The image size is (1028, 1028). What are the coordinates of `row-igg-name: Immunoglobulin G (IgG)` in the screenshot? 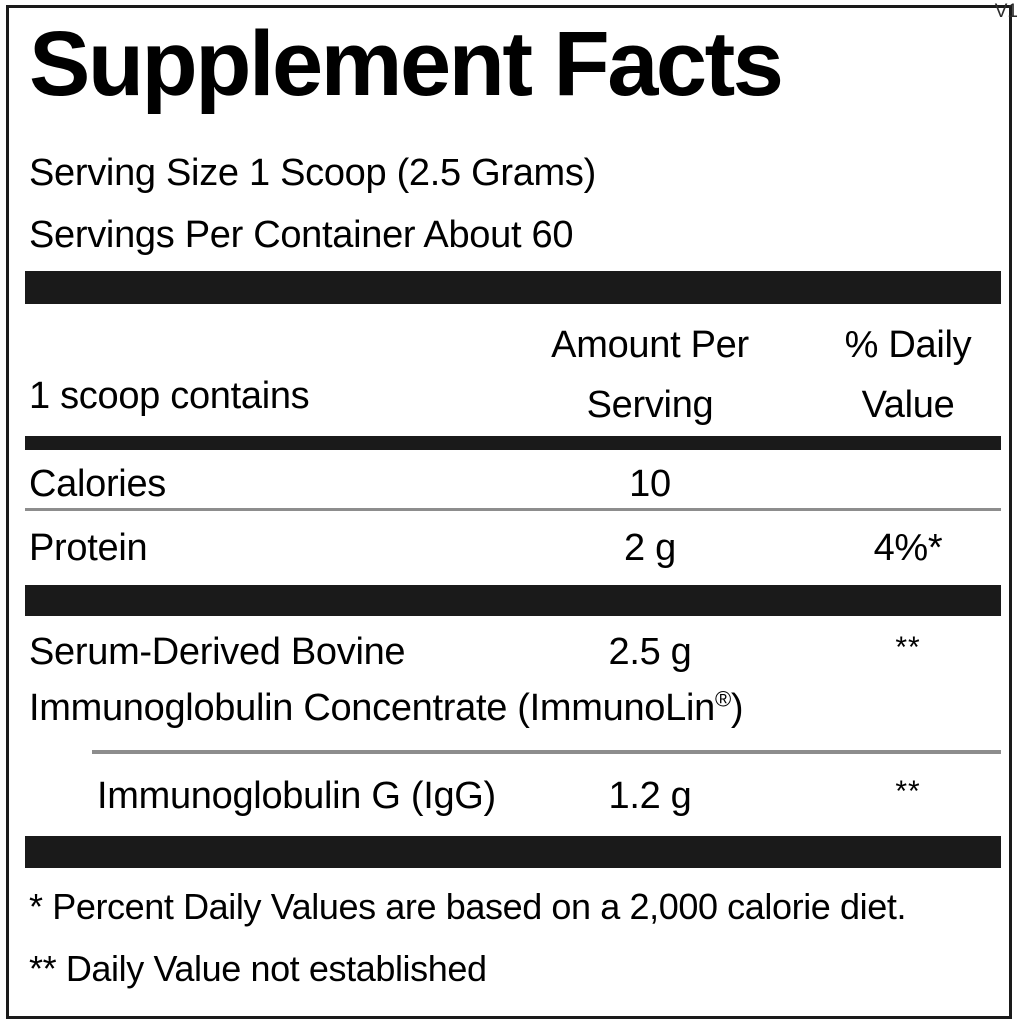 It's located at (296, 796).